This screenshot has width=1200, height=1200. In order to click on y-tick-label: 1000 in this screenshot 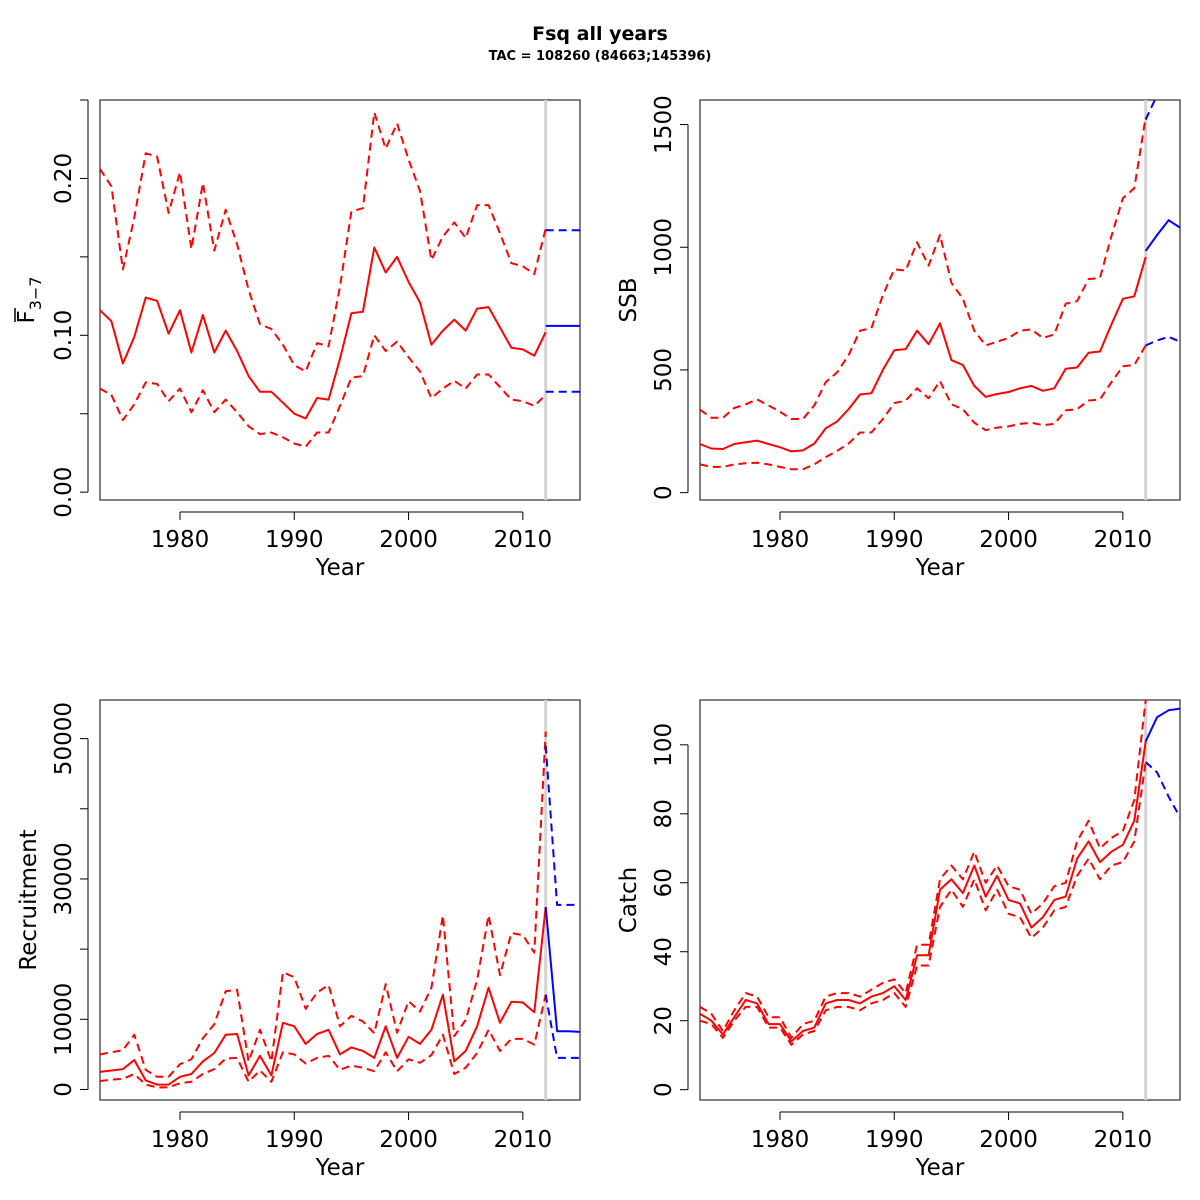, I will do `click(664, 247)`.